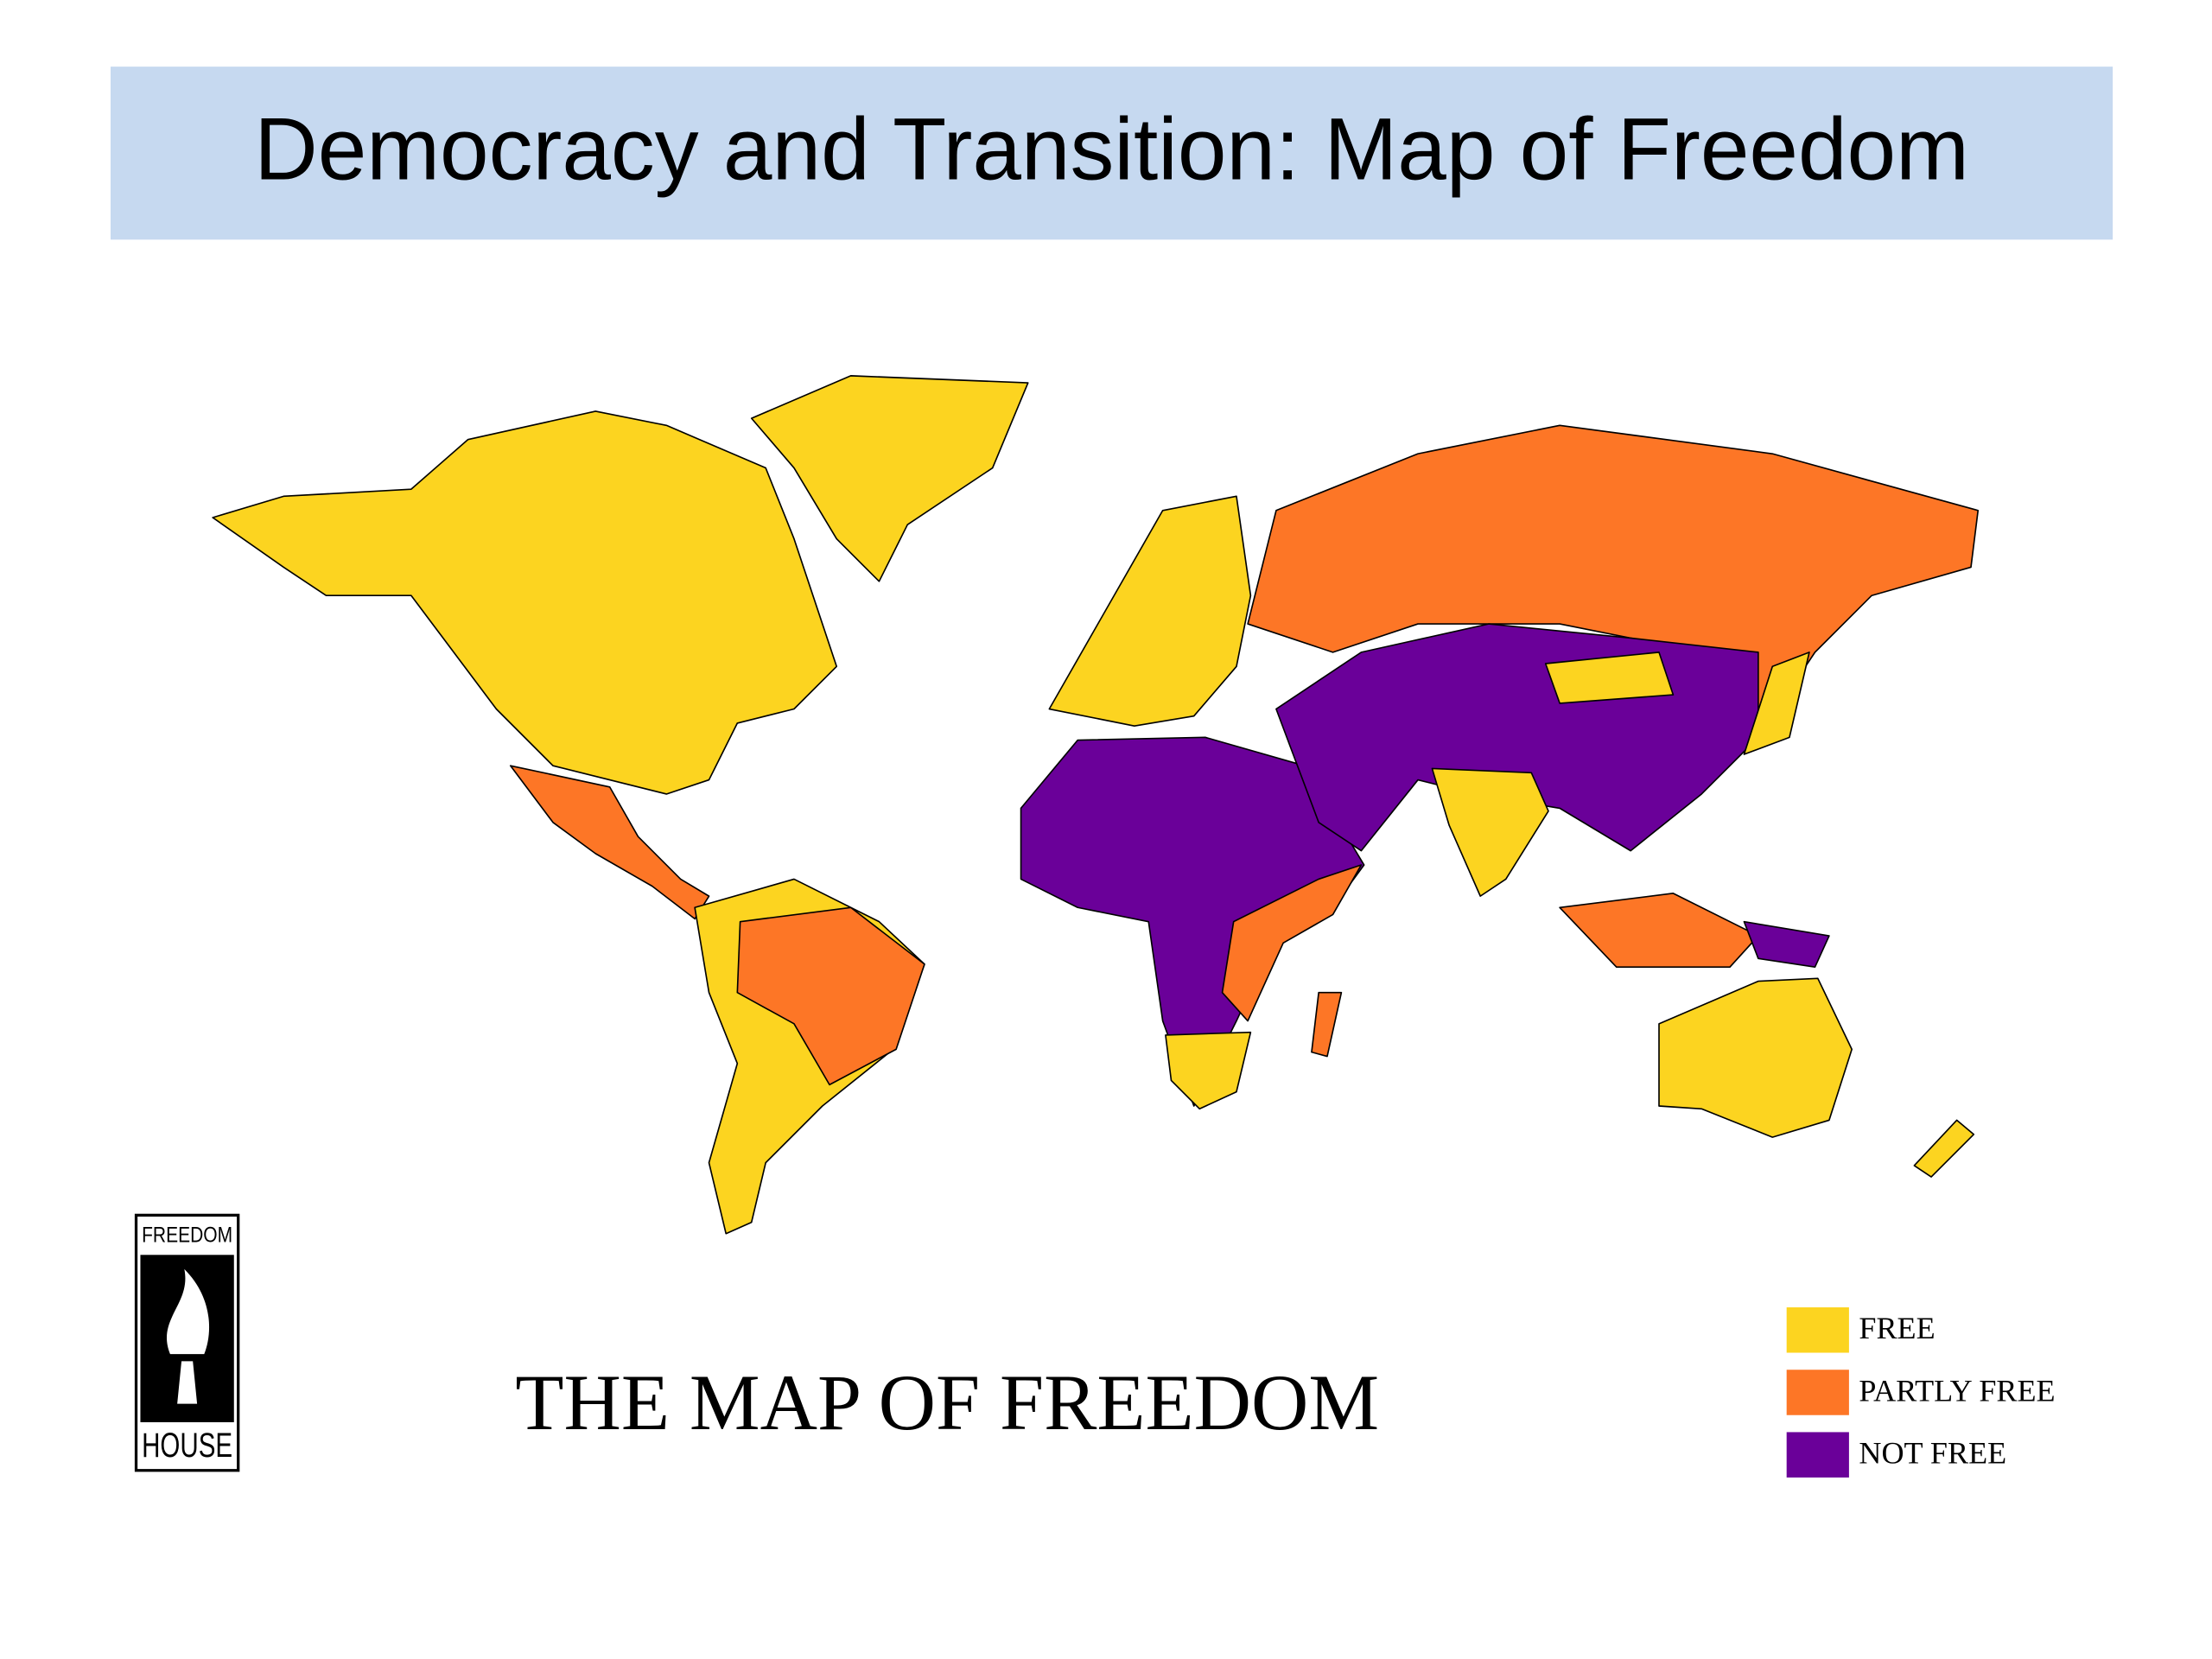 Image resolution: width=2212 pixels, height=1659 pixels. Describe the element at coordinates (1150, 611) in the screenshot. I see `europe` at that location.